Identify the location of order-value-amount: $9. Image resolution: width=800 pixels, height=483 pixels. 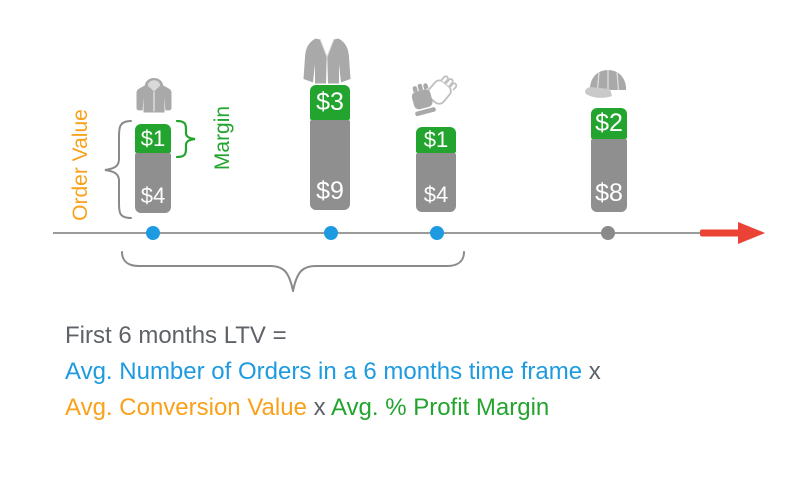
(330, 191).